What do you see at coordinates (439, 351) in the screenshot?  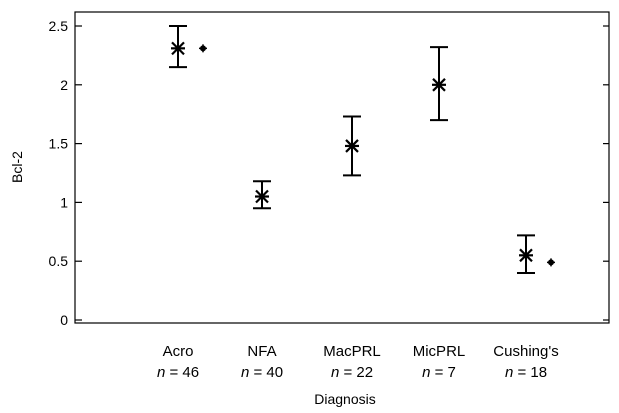 I see `x-category-label: MicPRL` at bounding box center [439, 351].